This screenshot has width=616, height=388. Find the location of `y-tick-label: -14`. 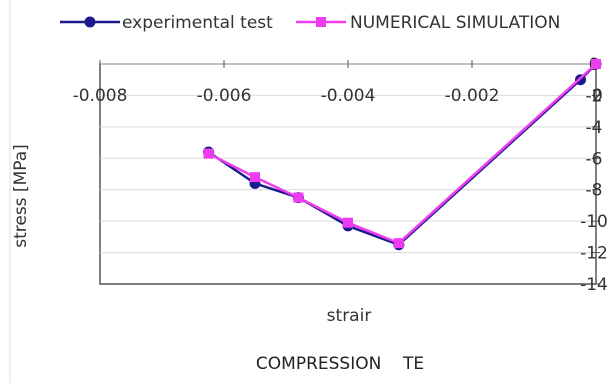

y-tick-label: -14 is located at coordinates (594, 285).